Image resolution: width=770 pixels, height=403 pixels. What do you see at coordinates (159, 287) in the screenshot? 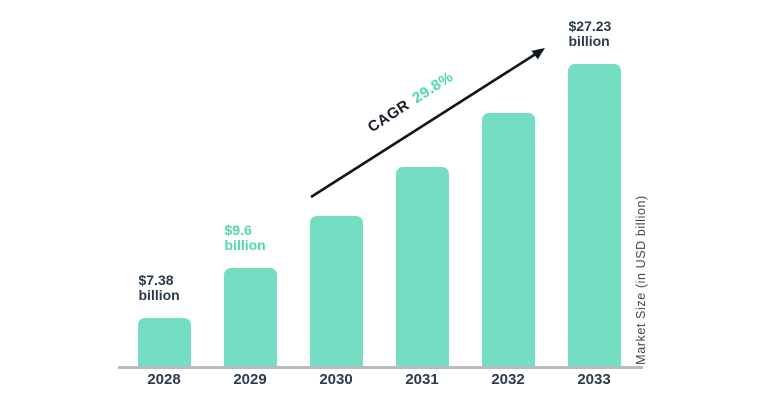
I see `value-label-2028: $7.38 billion` at bounding box center [159, 287].